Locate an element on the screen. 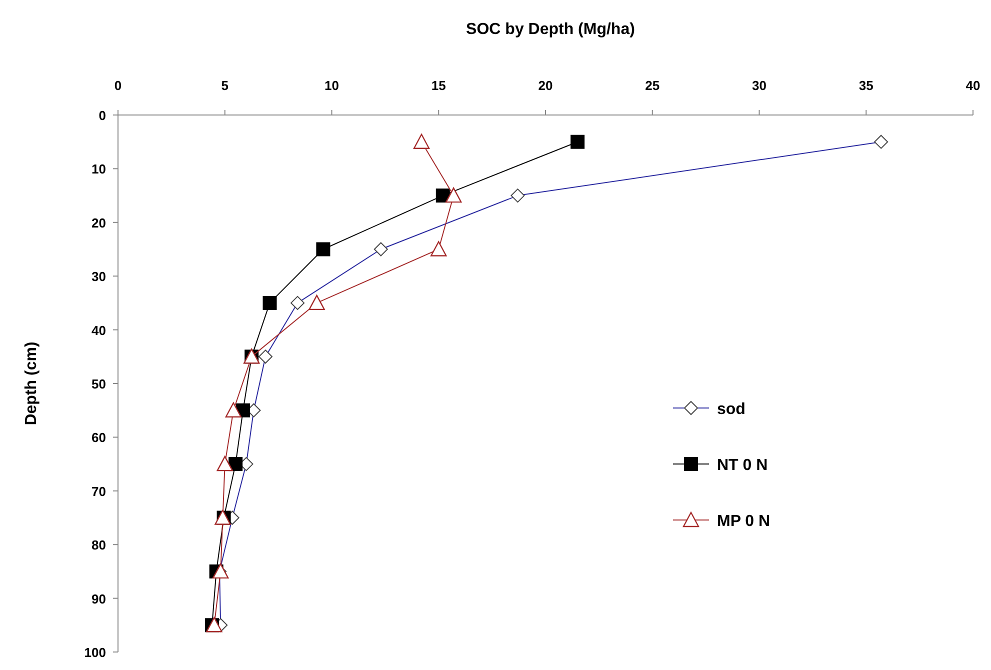  y-tick-label: 70 is located at coordinates (99, 491).